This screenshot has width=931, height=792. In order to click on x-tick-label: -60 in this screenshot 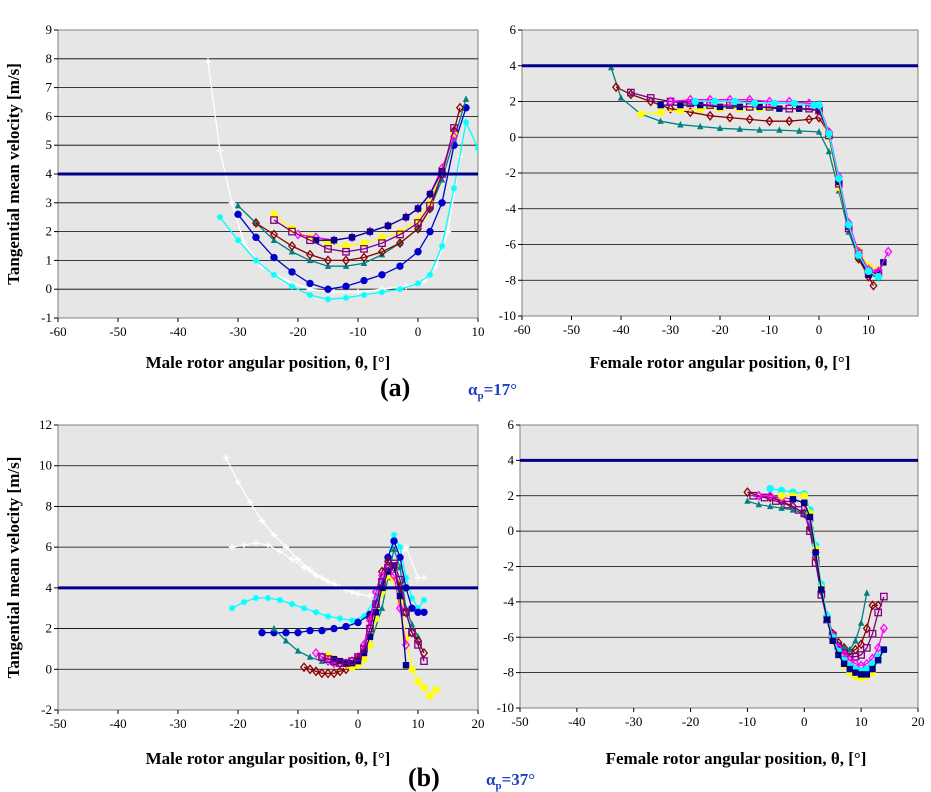, I will do `click(57, 331)`.